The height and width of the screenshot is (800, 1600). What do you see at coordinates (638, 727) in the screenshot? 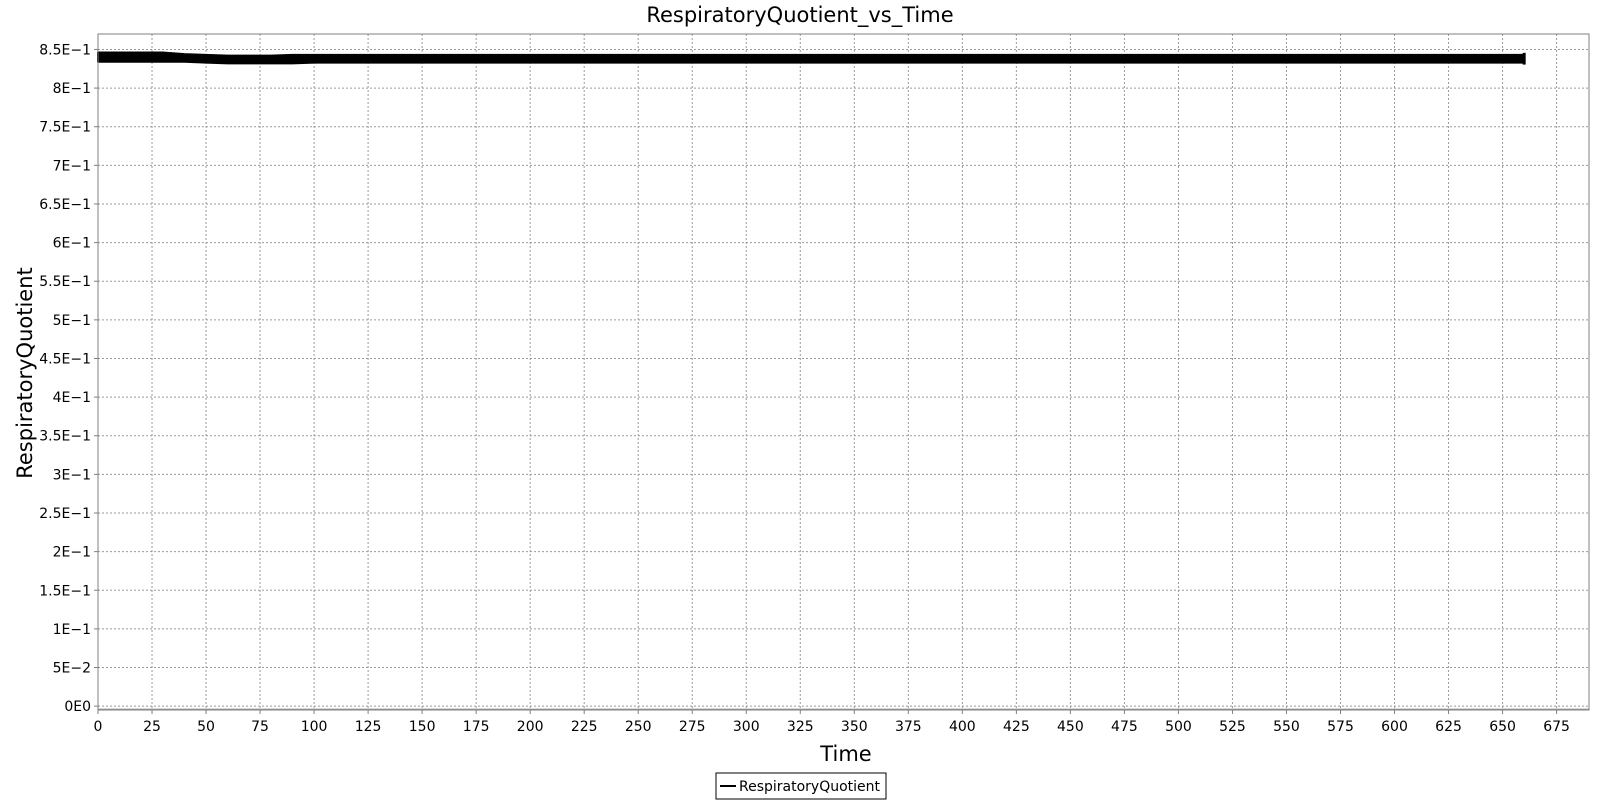
I see `x-tick-label: 250` at bounding box center [638, 727].